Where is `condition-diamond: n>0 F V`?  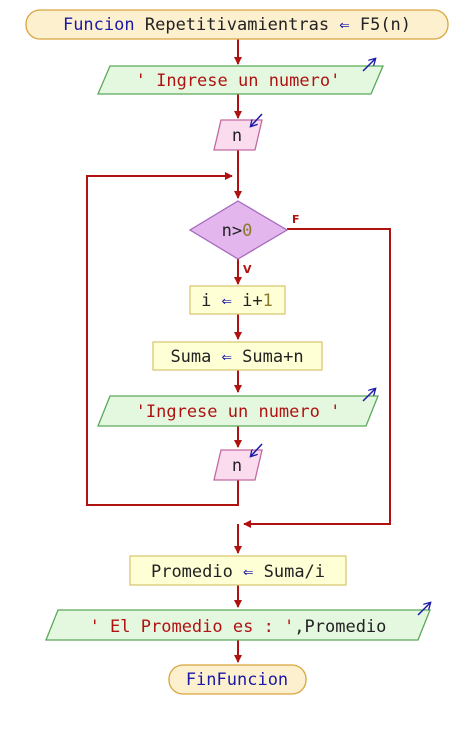
condition-diamond: n>0 F V is located at coordinates (244, 238).